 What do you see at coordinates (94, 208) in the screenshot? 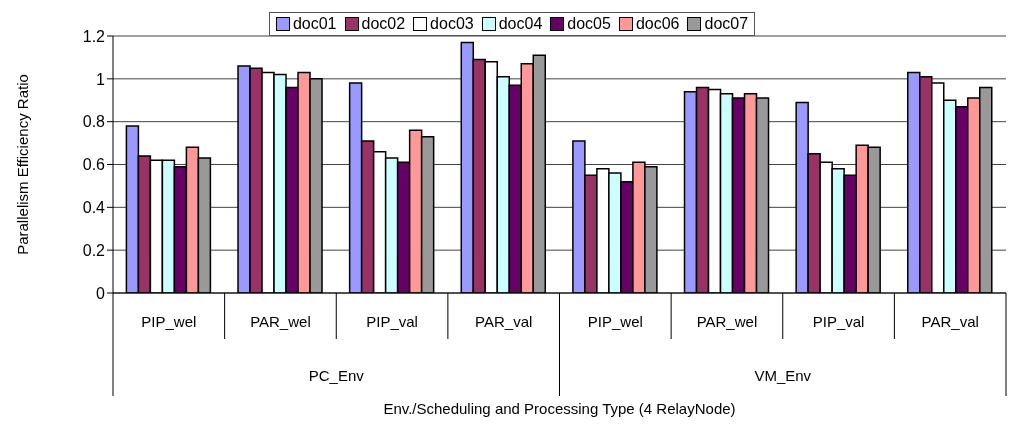
I see `y-tick-label: 0.4` at bounding box center [94, 208].